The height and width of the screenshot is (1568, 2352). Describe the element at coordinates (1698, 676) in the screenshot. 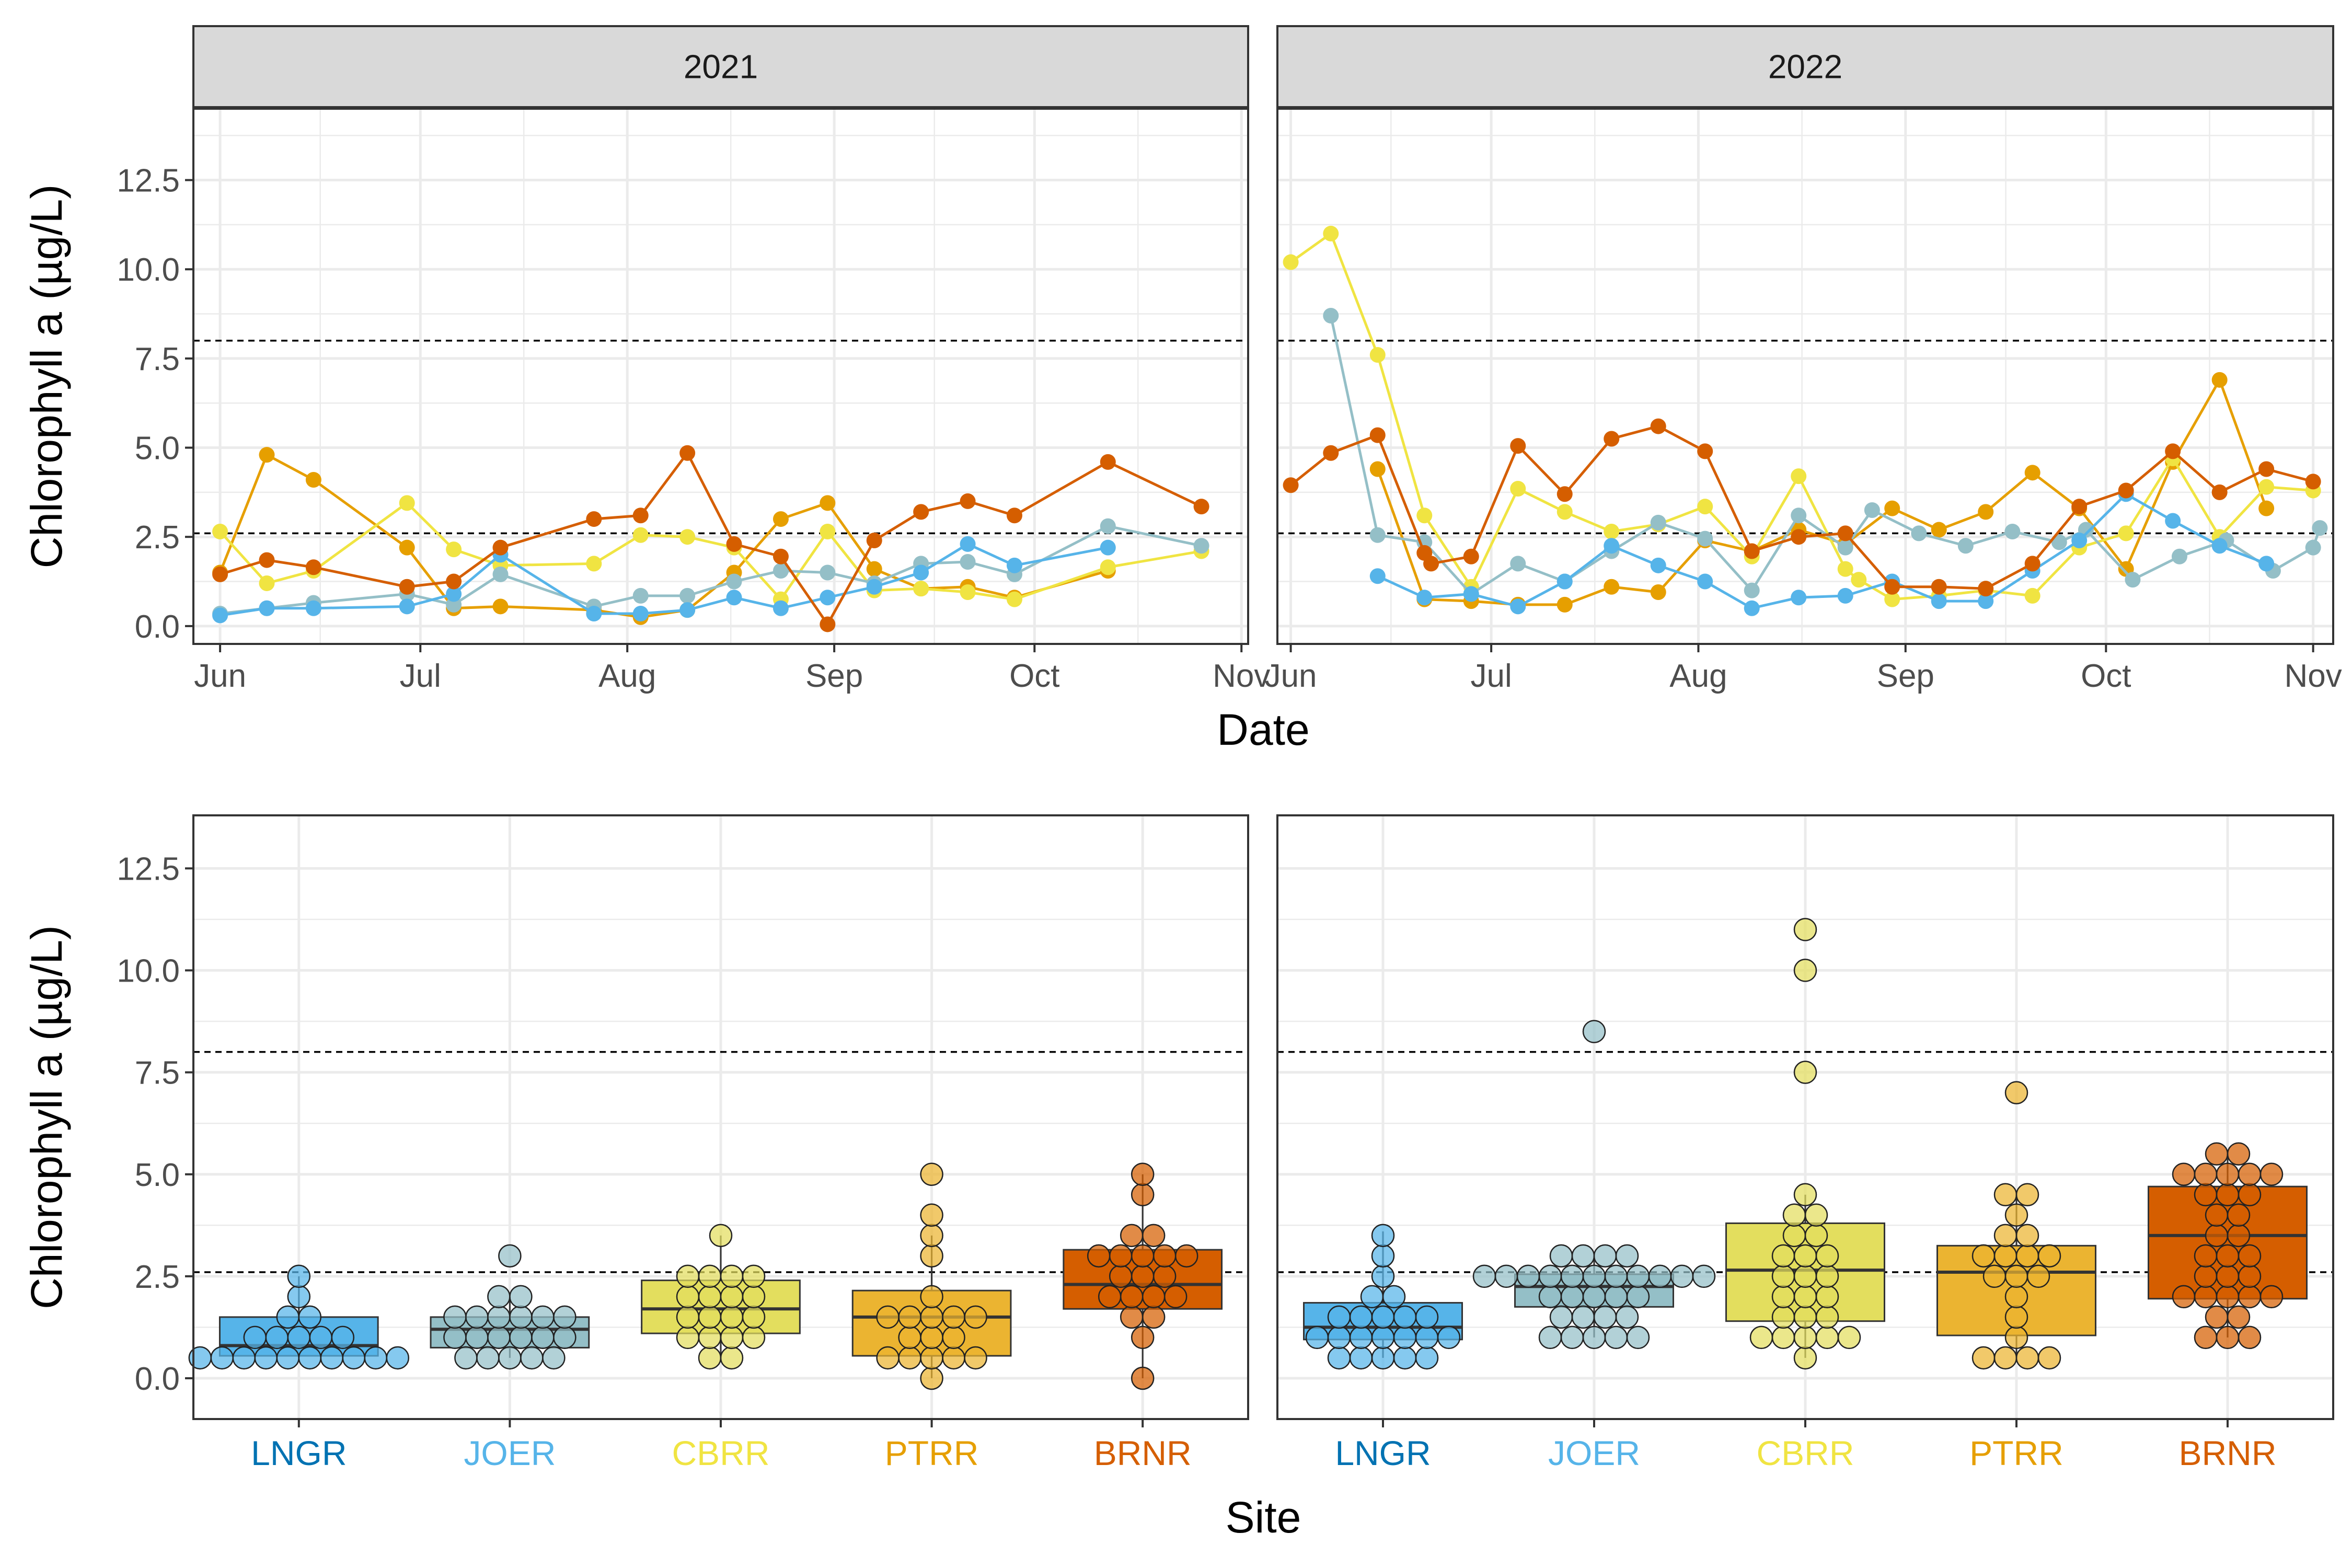

I see `x-tick-label: Aug` at that location.